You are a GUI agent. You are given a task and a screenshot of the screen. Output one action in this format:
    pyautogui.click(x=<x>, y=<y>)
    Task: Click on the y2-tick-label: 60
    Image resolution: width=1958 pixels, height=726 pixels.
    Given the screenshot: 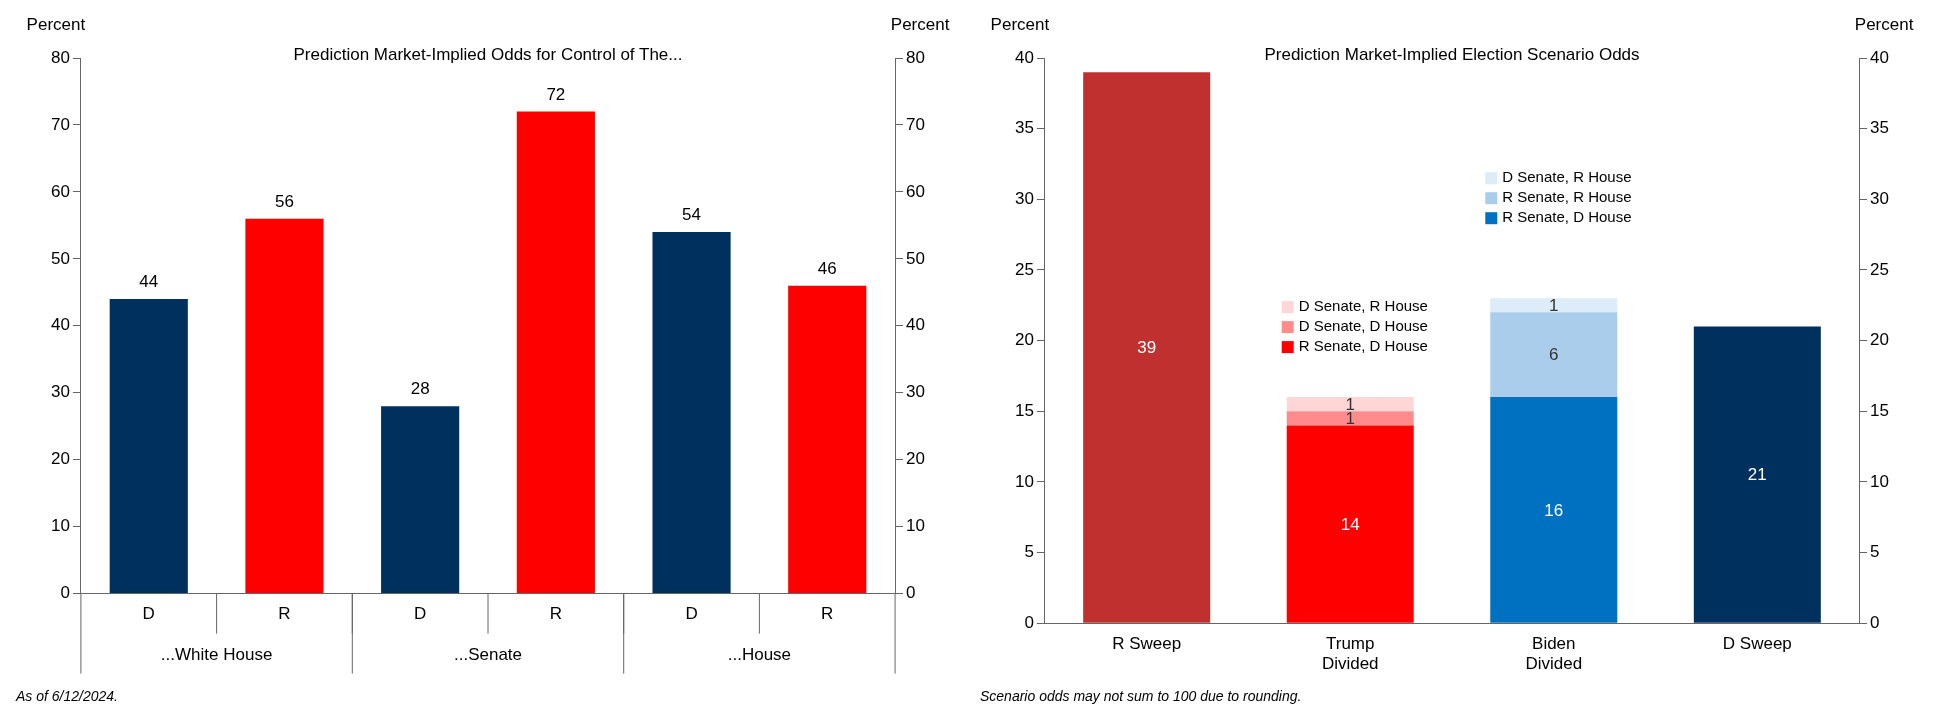 What is the action you would take?
    pyautogui.click(x=916, y=191)
    